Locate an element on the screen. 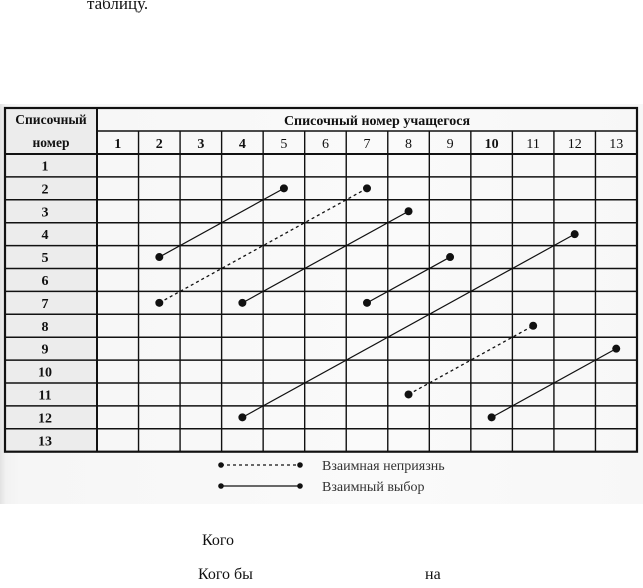 Image resolution: width=643 pixels, height=588 pixels. row-label: 4 is located at coordinates (45, 235).